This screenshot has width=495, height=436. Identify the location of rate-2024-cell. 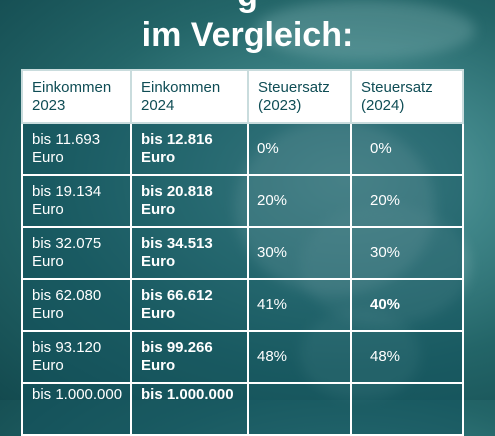
(407, 409).